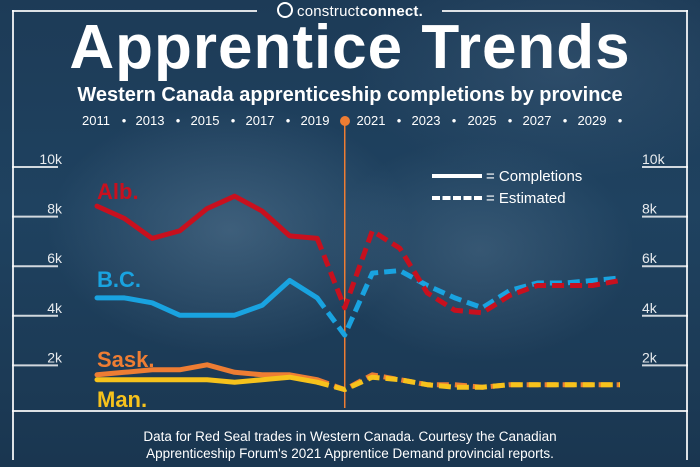 This screenshot has width=700, height=467. What do you see at coordinates (350, 411) in the screenshot?
I see `frame-bottom-line` at bounding box center [350, 411].